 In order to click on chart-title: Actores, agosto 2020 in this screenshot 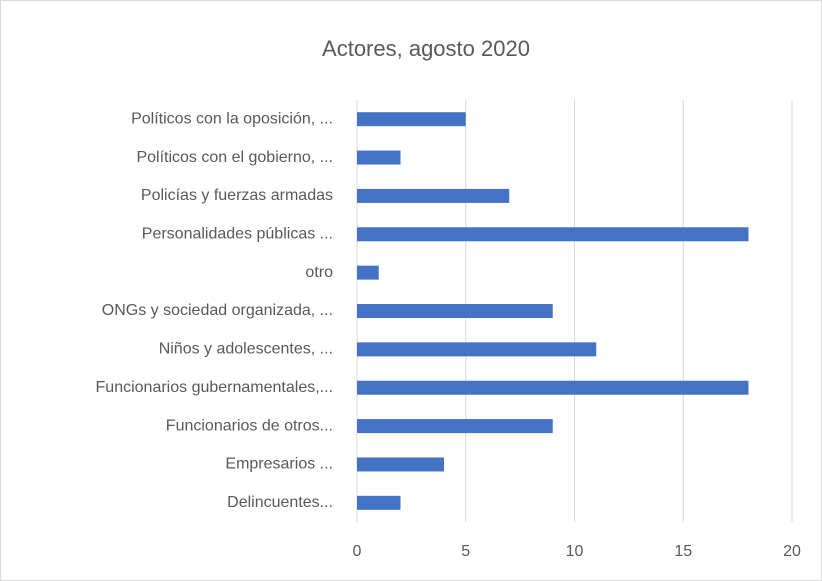, I will do `click(426, 48)`.